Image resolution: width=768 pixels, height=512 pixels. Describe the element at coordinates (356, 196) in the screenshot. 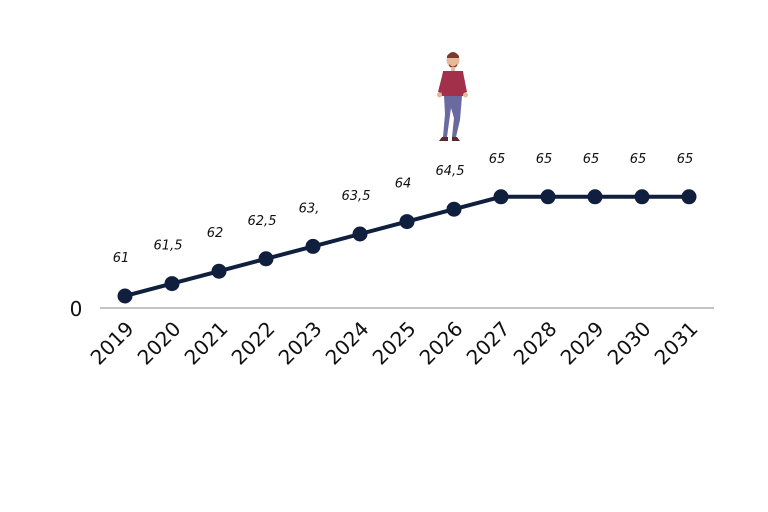

I see `data-label-2024: 63,5` at that location.